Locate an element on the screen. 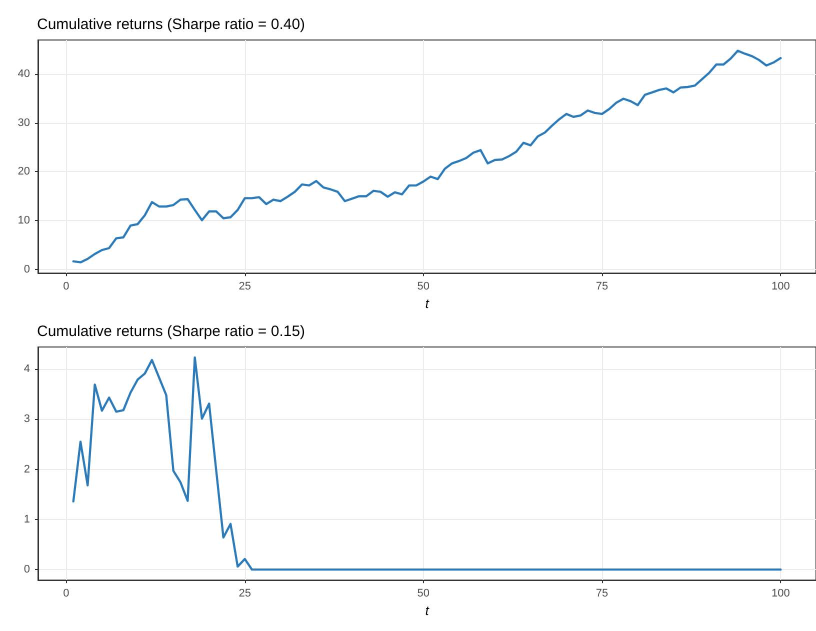 This screenshot has height=631, width=816. y-tick-label: 4 is located at coordinates (27, 369).